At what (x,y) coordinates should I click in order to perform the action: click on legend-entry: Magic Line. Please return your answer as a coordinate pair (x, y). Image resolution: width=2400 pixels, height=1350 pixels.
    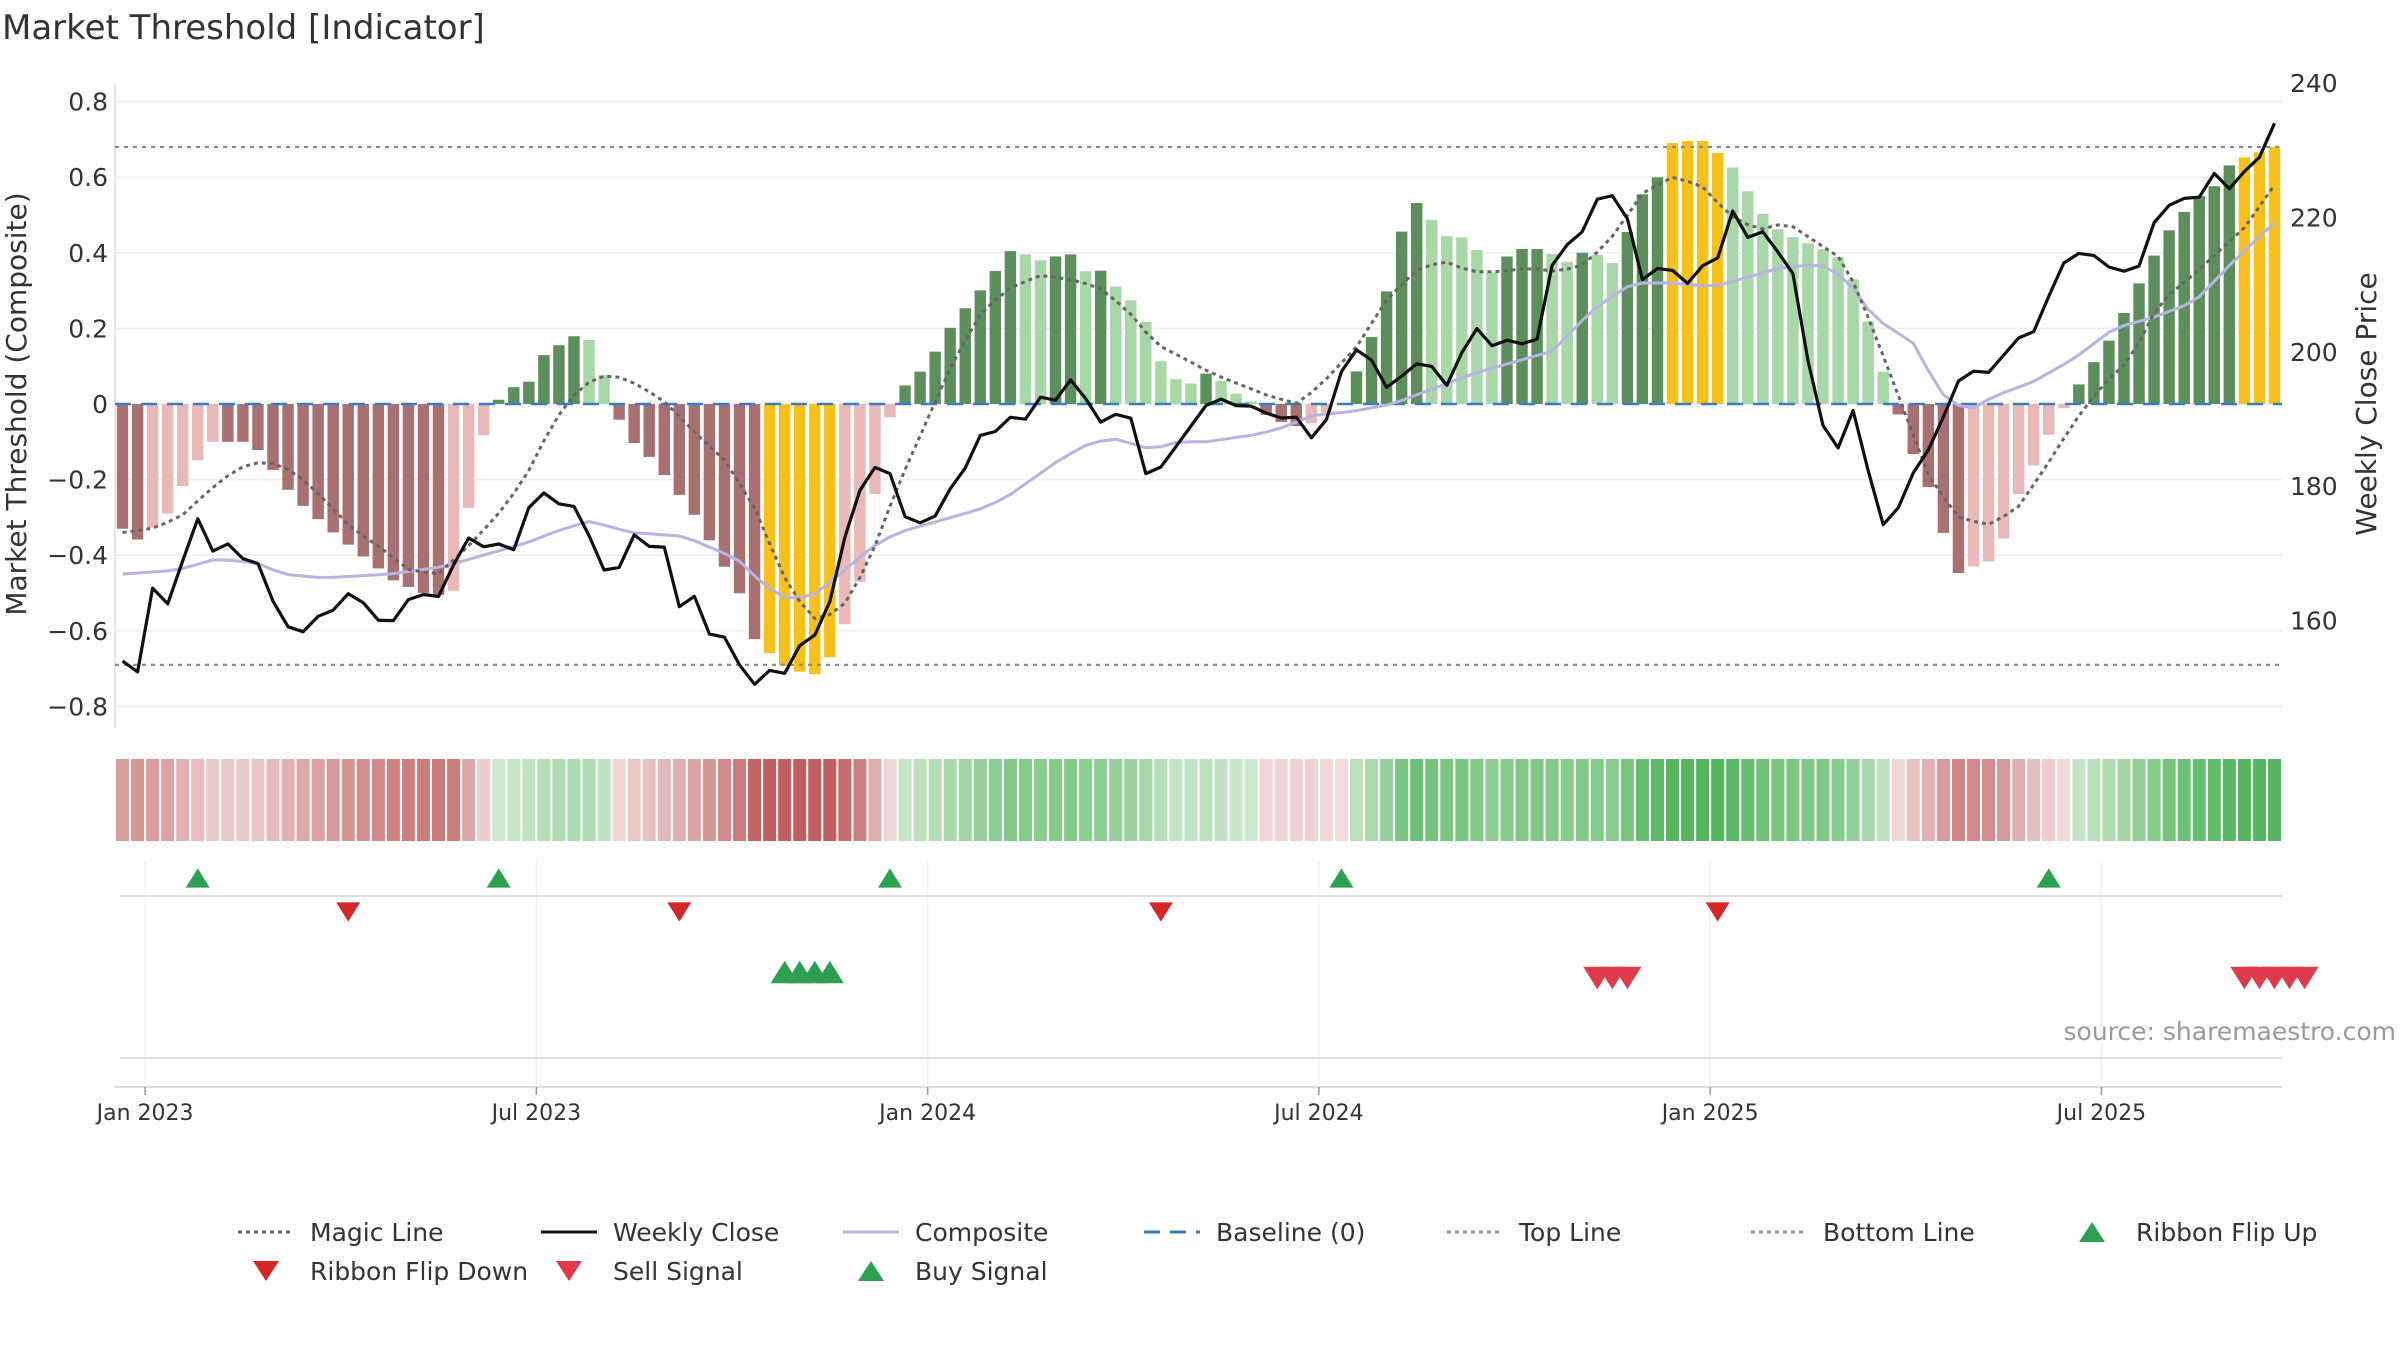
    Looking at the image, I should click on (341, 1232).